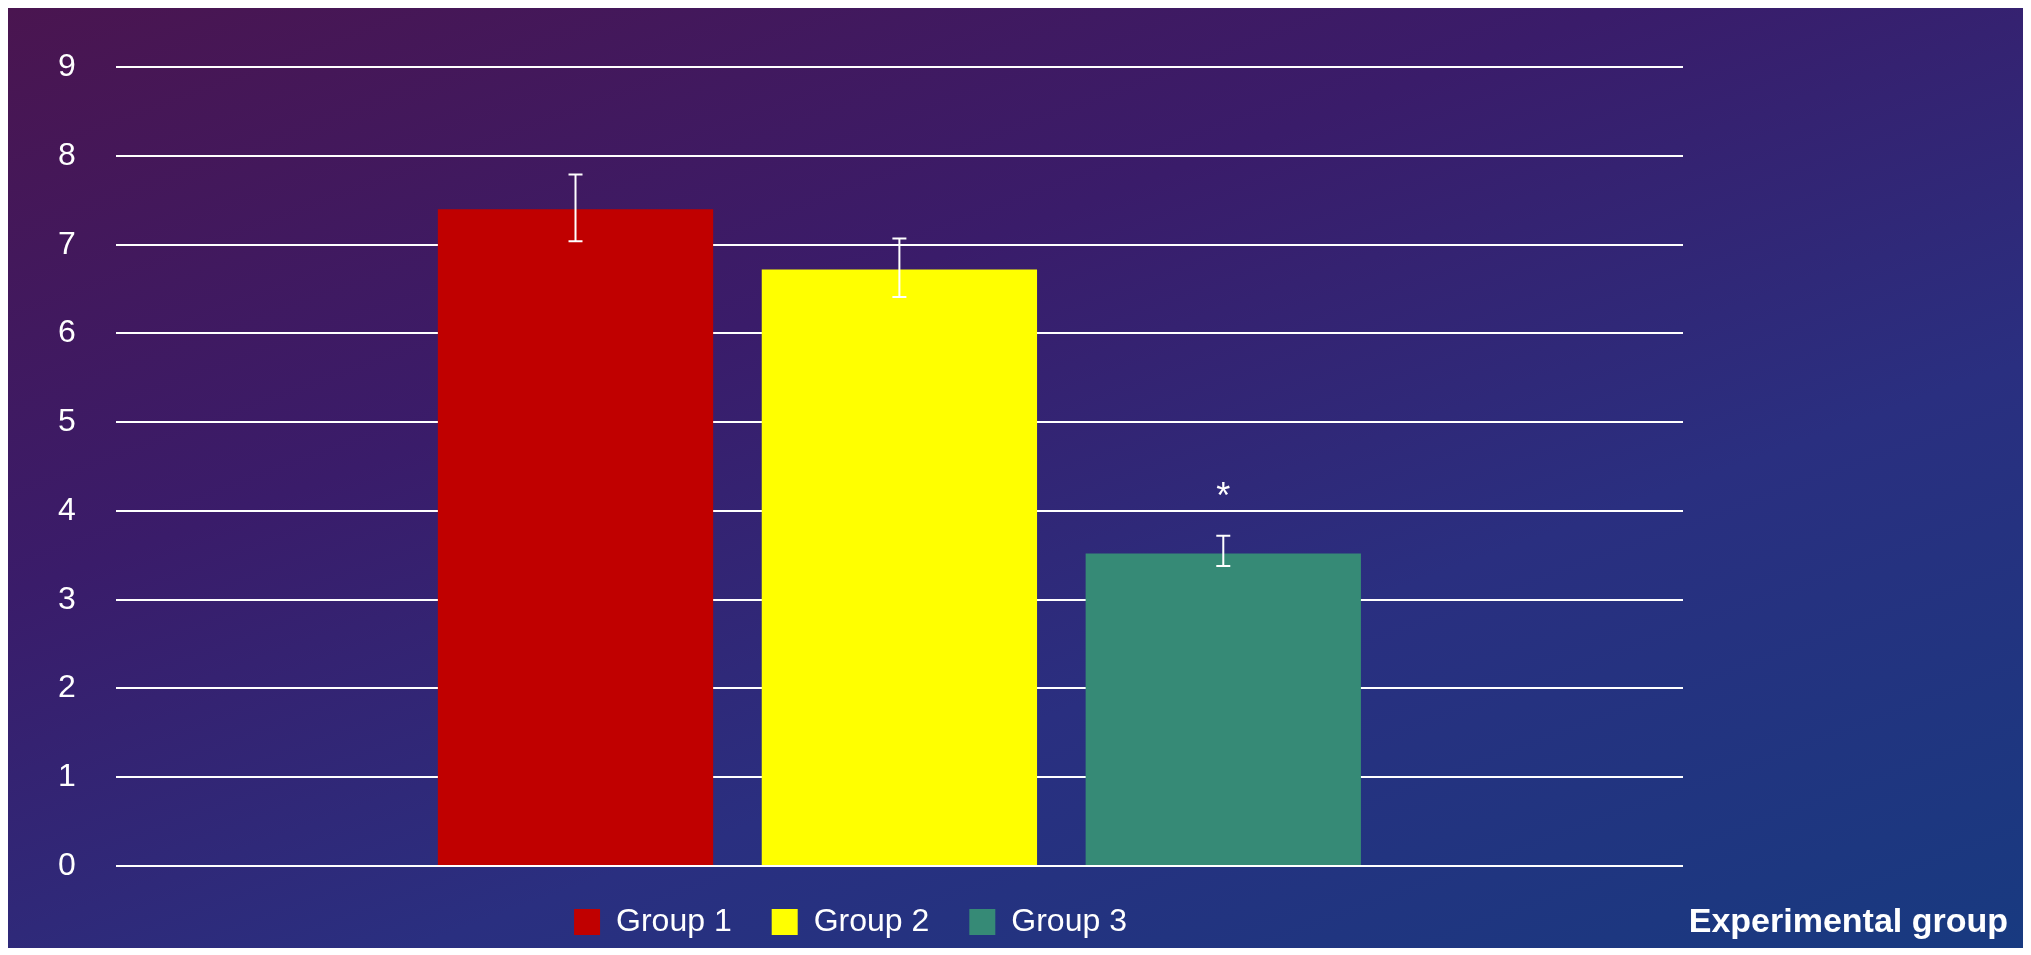 This screenshot has width=2031, height=955. Describe the element at coordinates (674, 919) in the screenshot. I see `legend-label: Group 1` at that location.